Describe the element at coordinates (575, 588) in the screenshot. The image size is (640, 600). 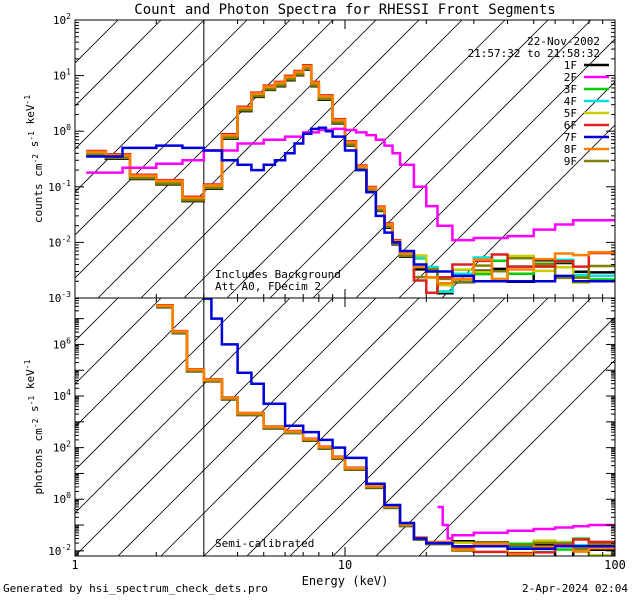
I see `footer-timestamp: 2-Apr-2024 02:04` at that location.